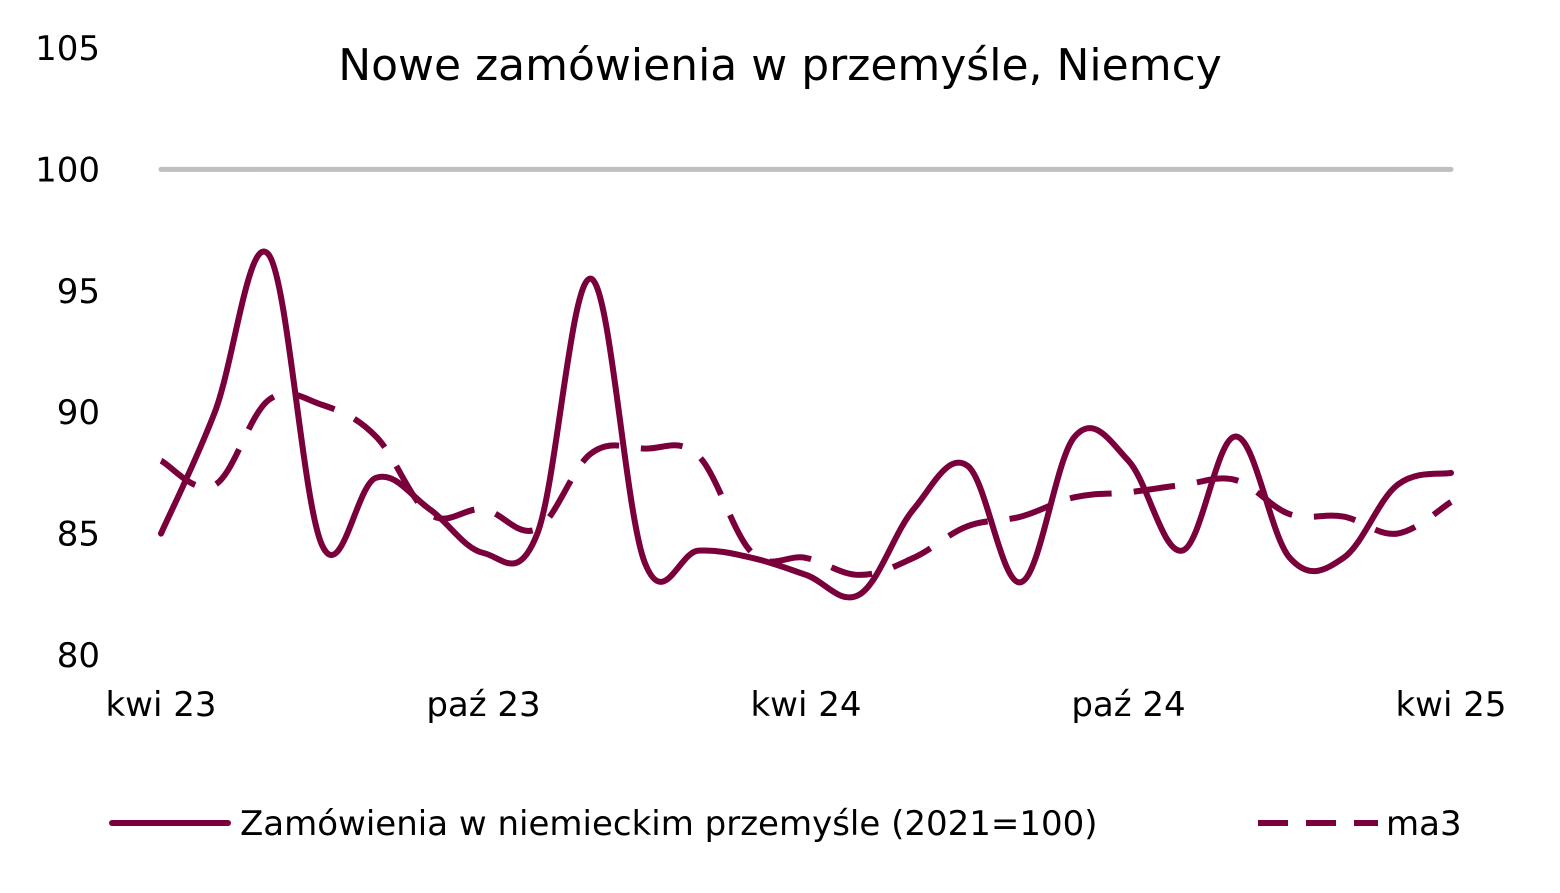 This screenshot has width=1560, height=893. What do you see at coordinates (1450, 705) in the screenshot?
I see `x-tick-label: kwi 25` at bounding box center [1450, 705].